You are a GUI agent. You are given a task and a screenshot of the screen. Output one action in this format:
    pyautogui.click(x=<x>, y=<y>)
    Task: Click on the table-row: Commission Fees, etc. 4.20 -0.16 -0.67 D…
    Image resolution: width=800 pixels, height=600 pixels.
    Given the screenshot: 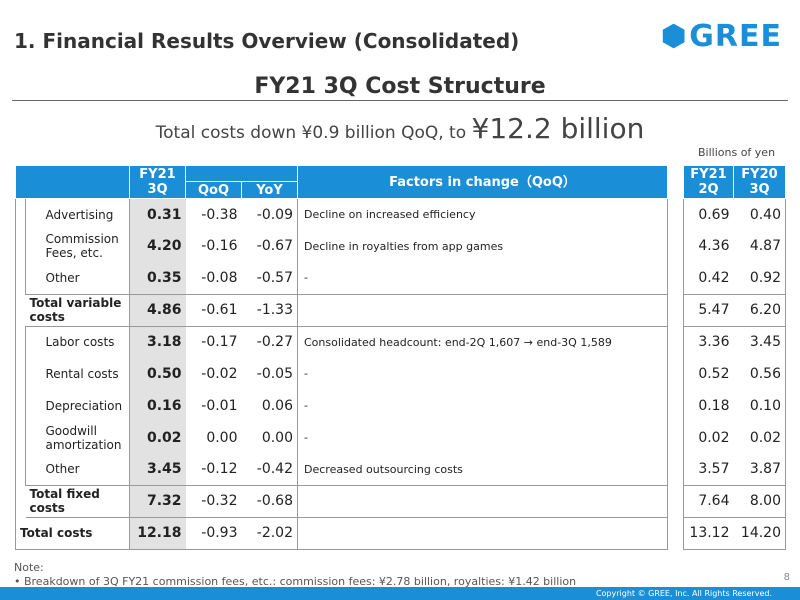 What is the action you would take?
    pyautogui.click(x=401, y=246)
    